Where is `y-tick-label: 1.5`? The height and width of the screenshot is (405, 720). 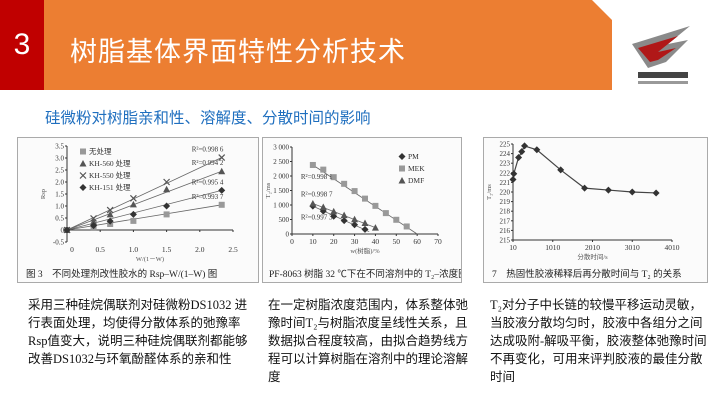 y-tick-label: 1.5 is located at coordinates (59, 195).